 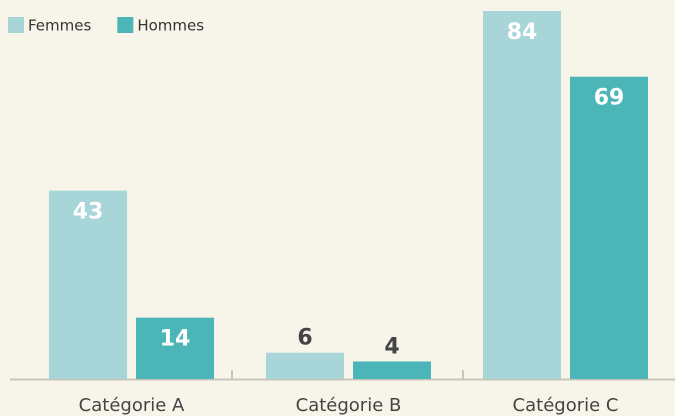 What do you see at coordinates (175, 339) in the screenshot?
I see `data-label: 14` at bounding box center [175, 339].